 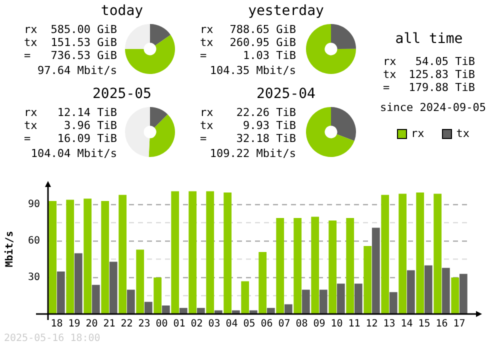 I want to click on text: rx 585.00 GiB, so click(x=70, y=29).